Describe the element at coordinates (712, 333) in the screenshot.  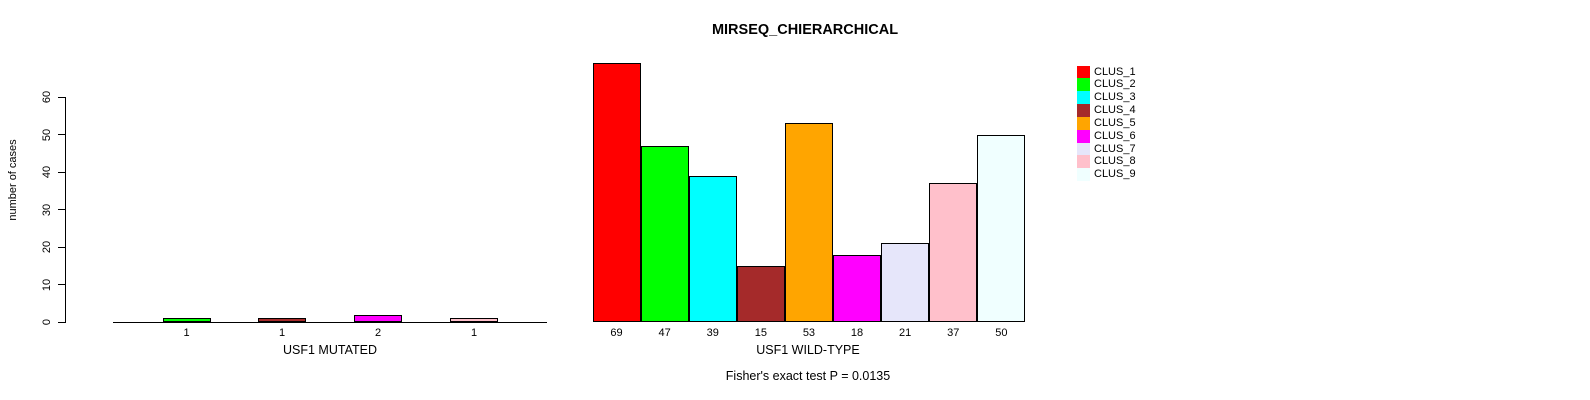
I see `bar-count-label: 39` at that location.